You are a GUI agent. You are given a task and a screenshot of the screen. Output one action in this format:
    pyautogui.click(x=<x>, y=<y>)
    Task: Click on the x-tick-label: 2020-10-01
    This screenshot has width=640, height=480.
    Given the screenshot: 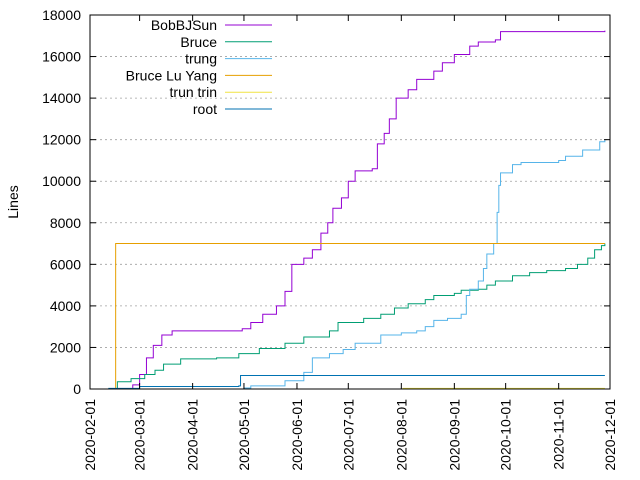 What is the action you would take?
    pyautogui.click(x=506, y=435)
    